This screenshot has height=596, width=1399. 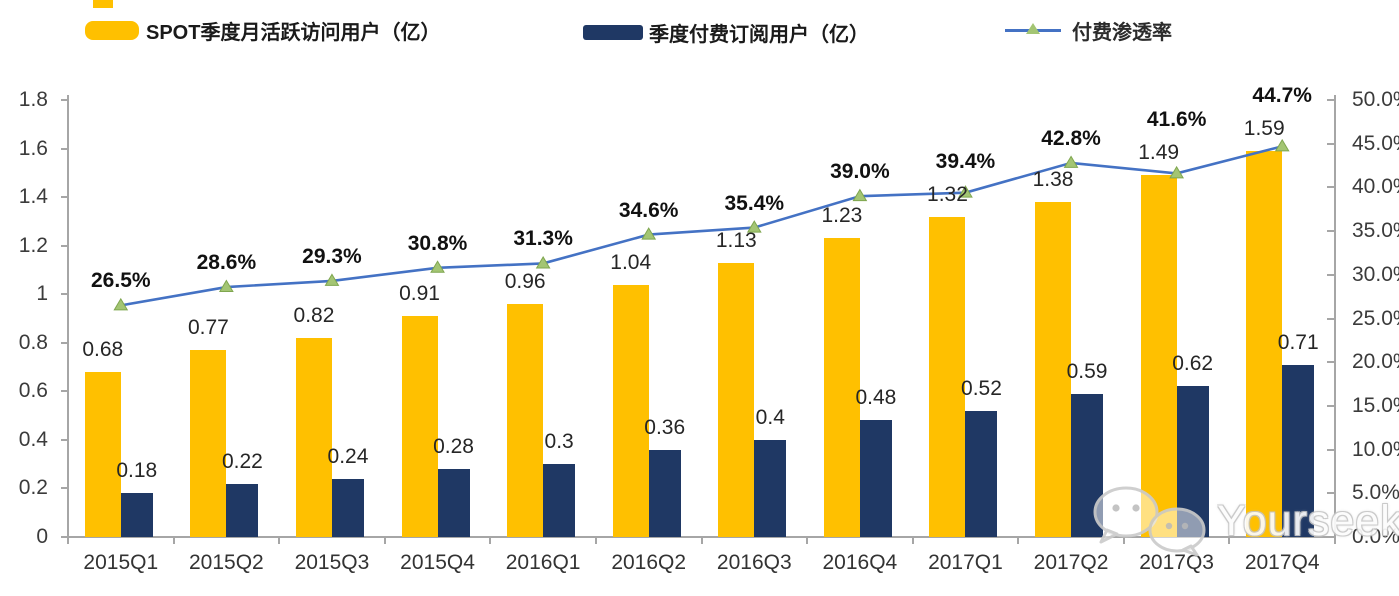 I want to click on x-axis-label: 2015Q3, so click(x=332, y=562).